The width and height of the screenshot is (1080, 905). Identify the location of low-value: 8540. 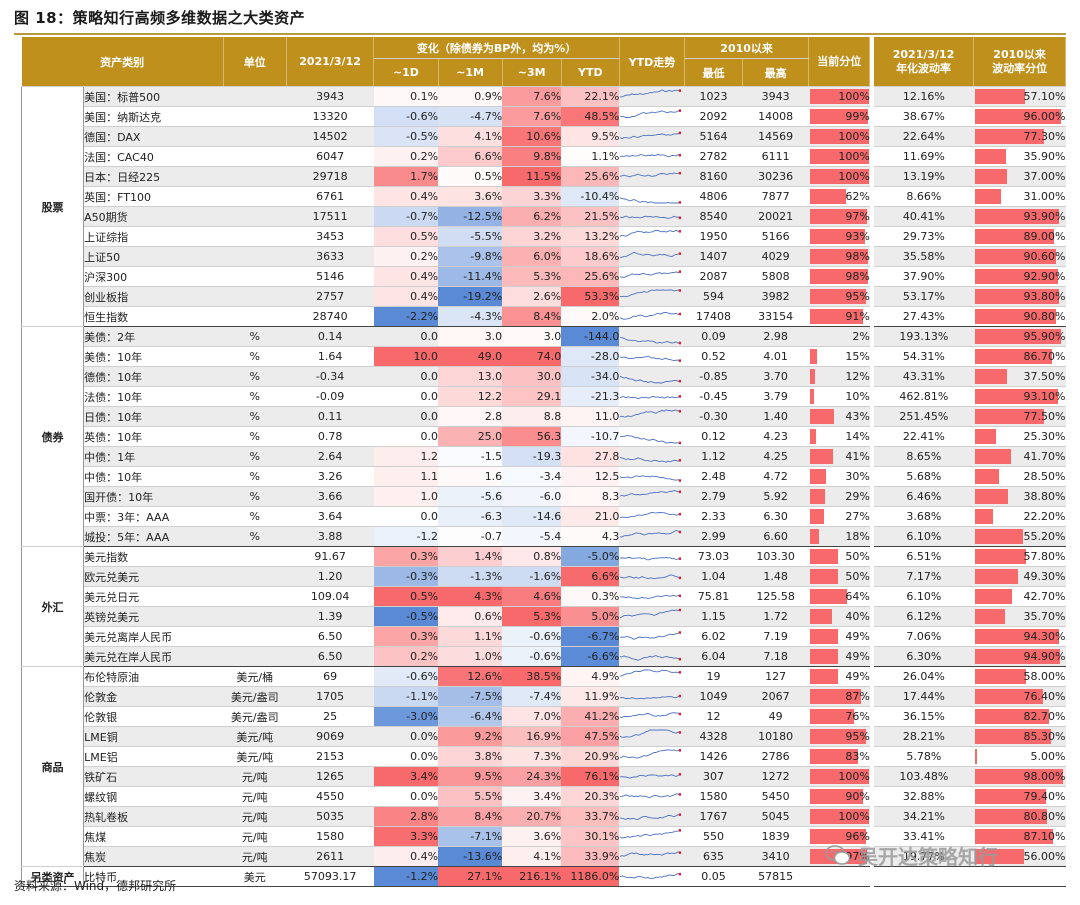
(713, 216).